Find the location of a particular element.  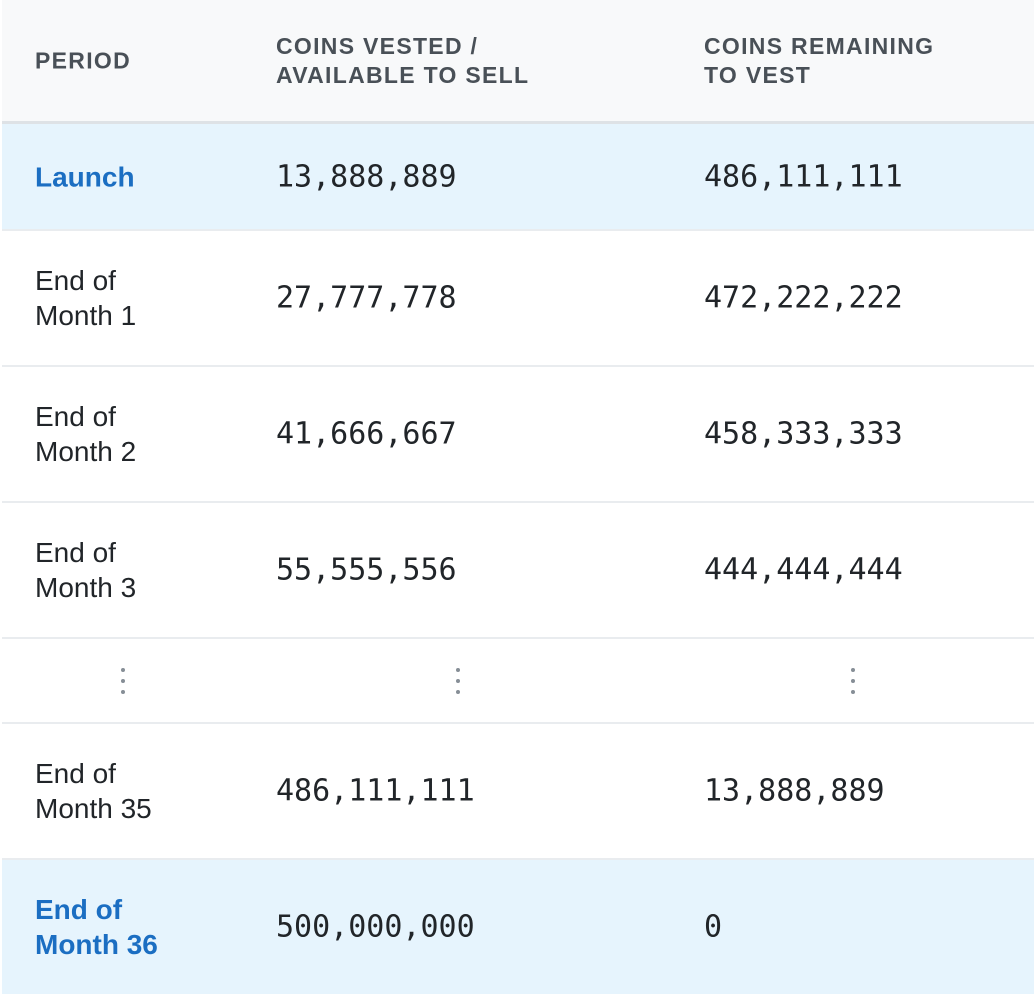

remaining-cell: 13,888,889 is located at coordinates (794, 791).